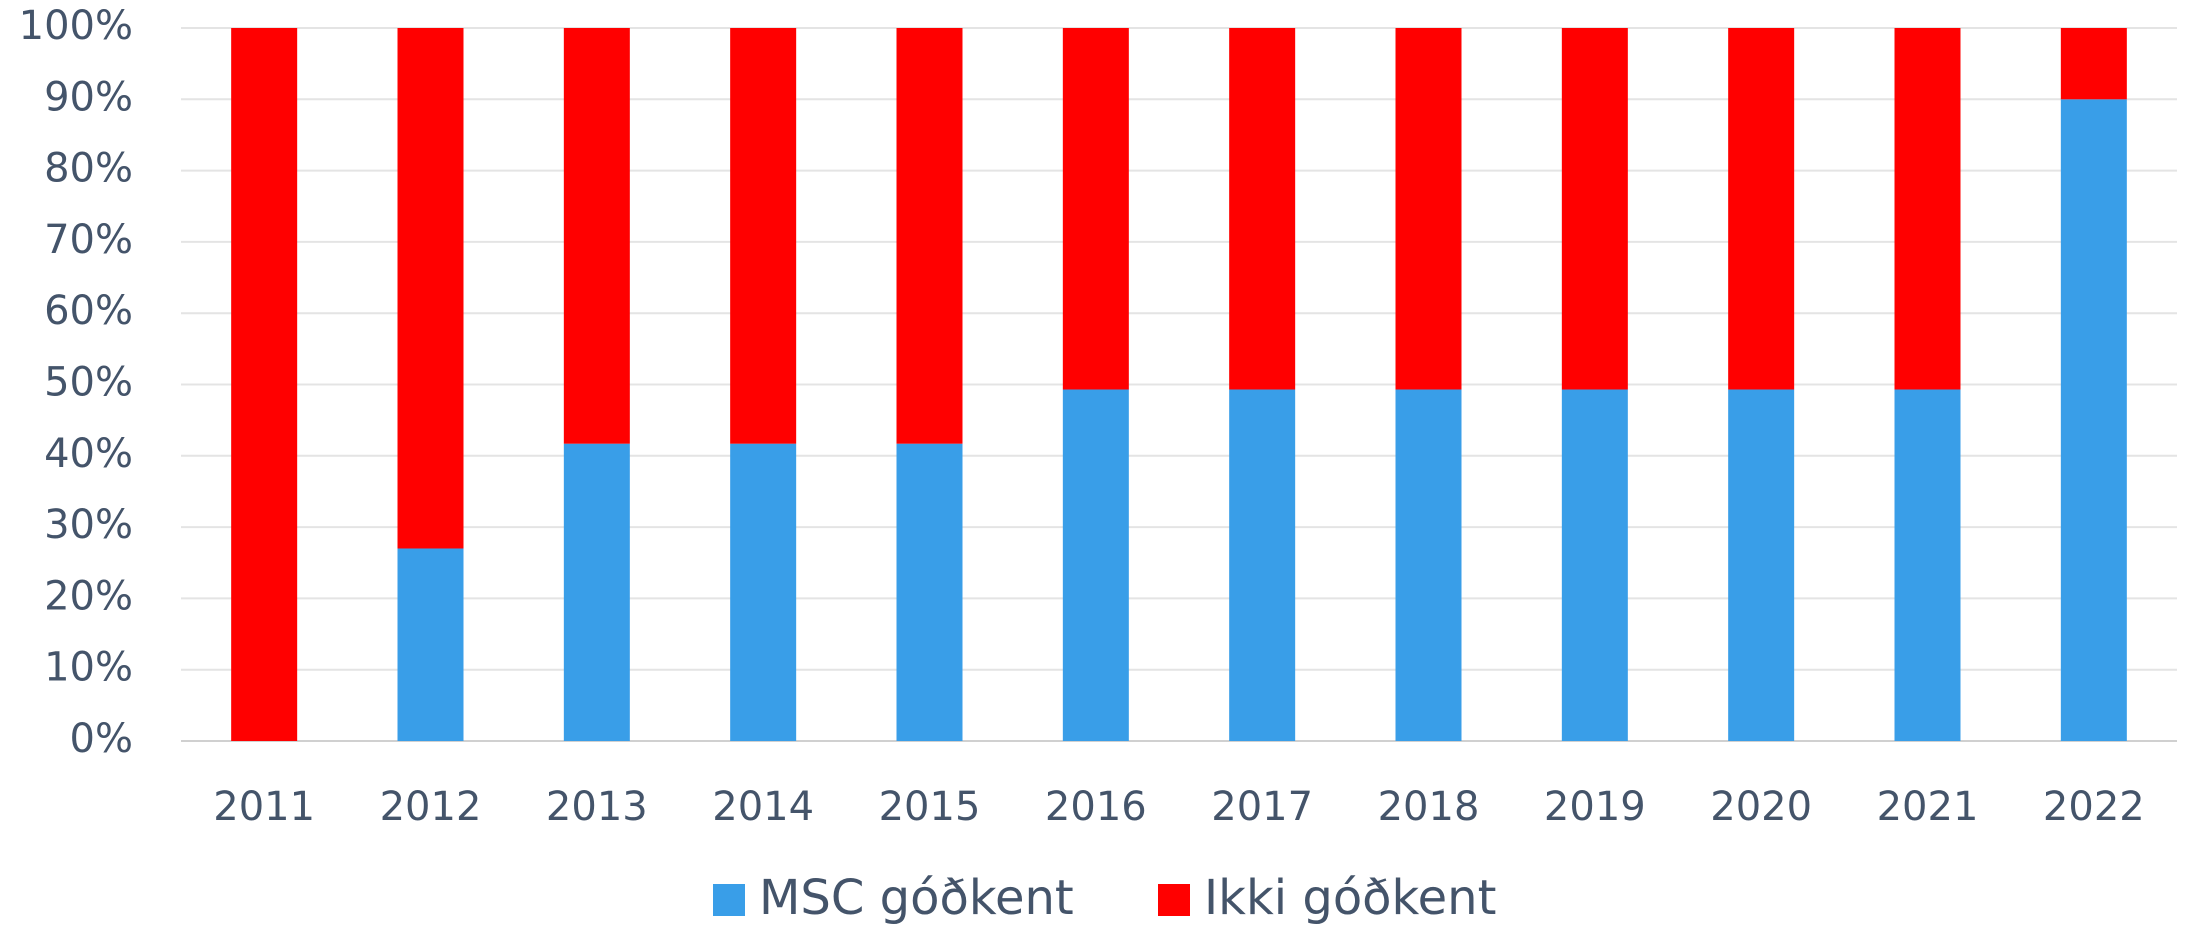 The image size is (2188, 931). What do you see at coordinates (88, 240) in the screenshot?
I see `y-tick-label: 70%` at bounding box center [88, 240].